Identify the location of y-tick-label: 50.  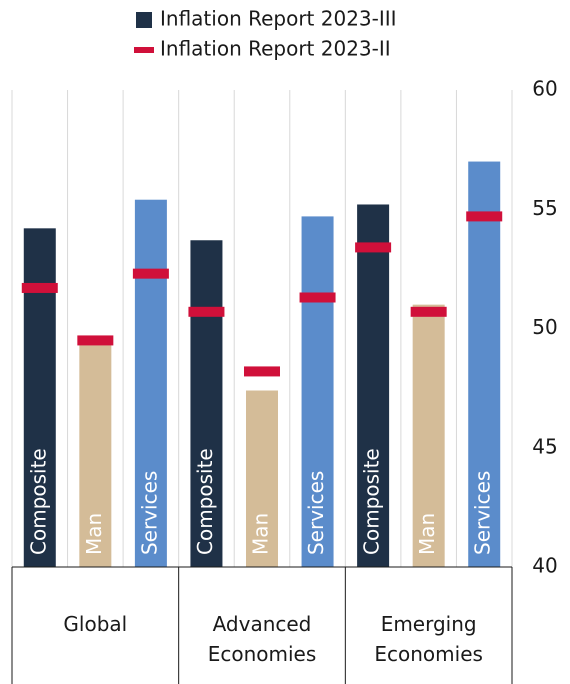
(544, 327).